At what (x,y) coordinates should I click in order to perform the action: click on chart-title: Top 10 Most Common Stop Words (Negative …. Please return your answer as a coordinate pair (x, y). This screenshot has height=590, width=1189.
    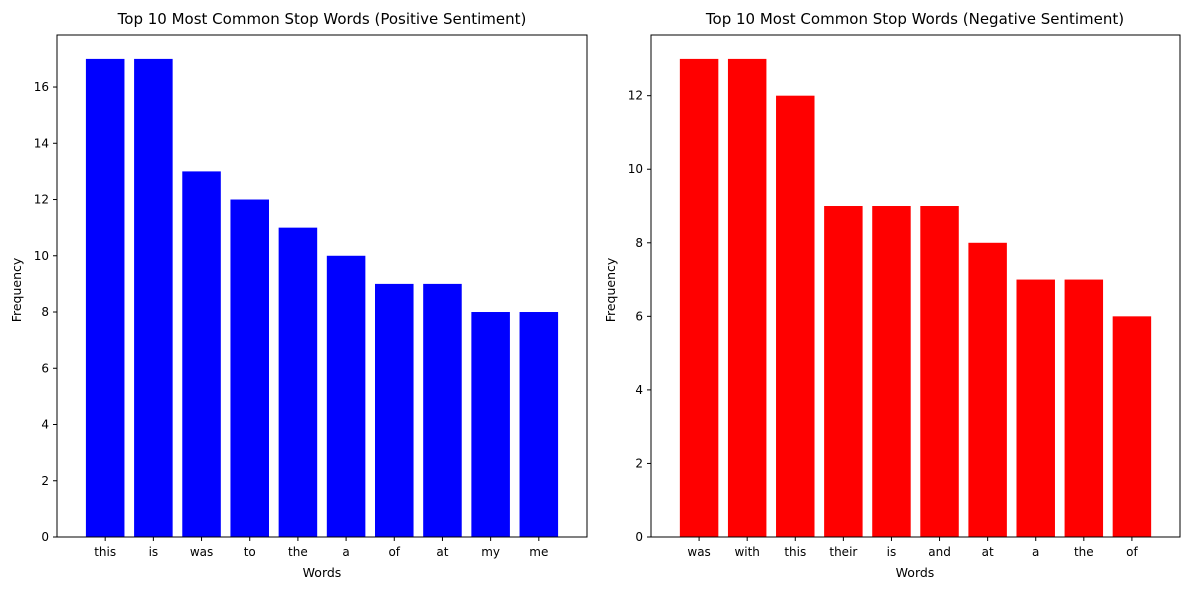
    Looking at the image, I should click on (914, 19).